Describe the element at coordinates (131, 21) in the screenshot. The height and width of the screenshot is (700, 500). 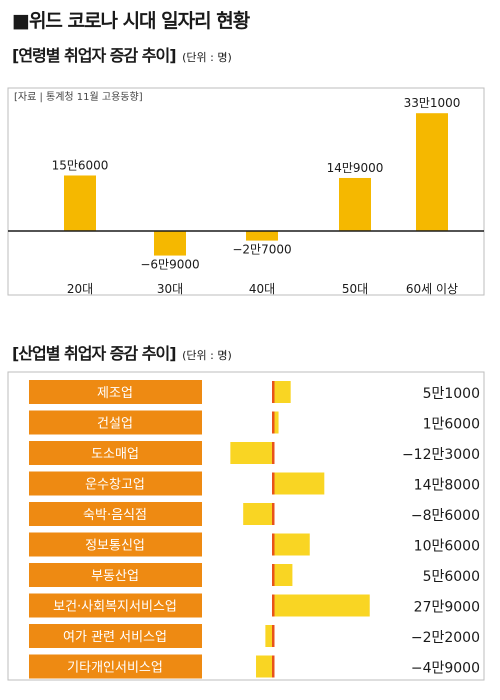
I see `main-title: ■위드 코로나 시대 일자리 현황` at that location.